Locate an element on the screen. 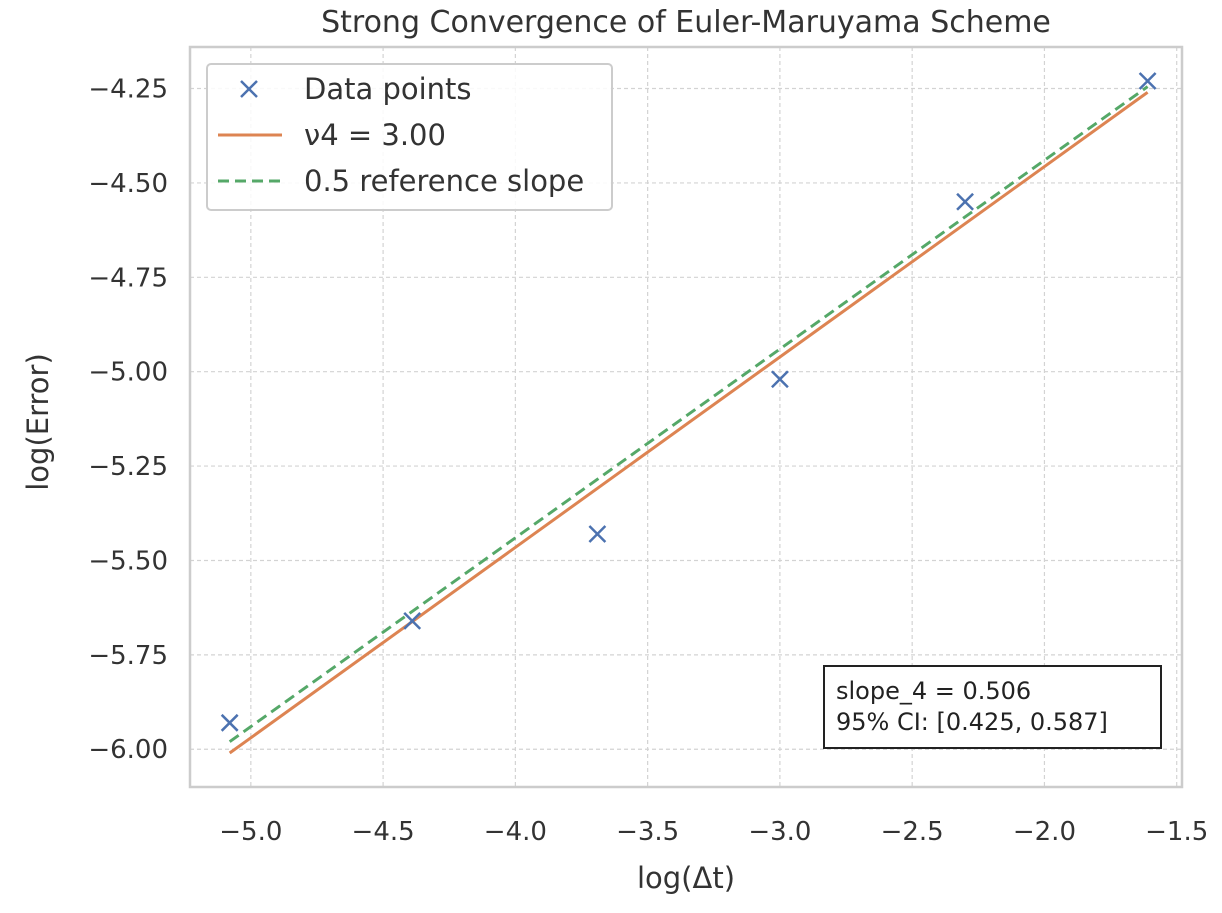 This screenshot has height=913, width=1222. x-tick-label: −4.5 is located at coordinates (383, 832).